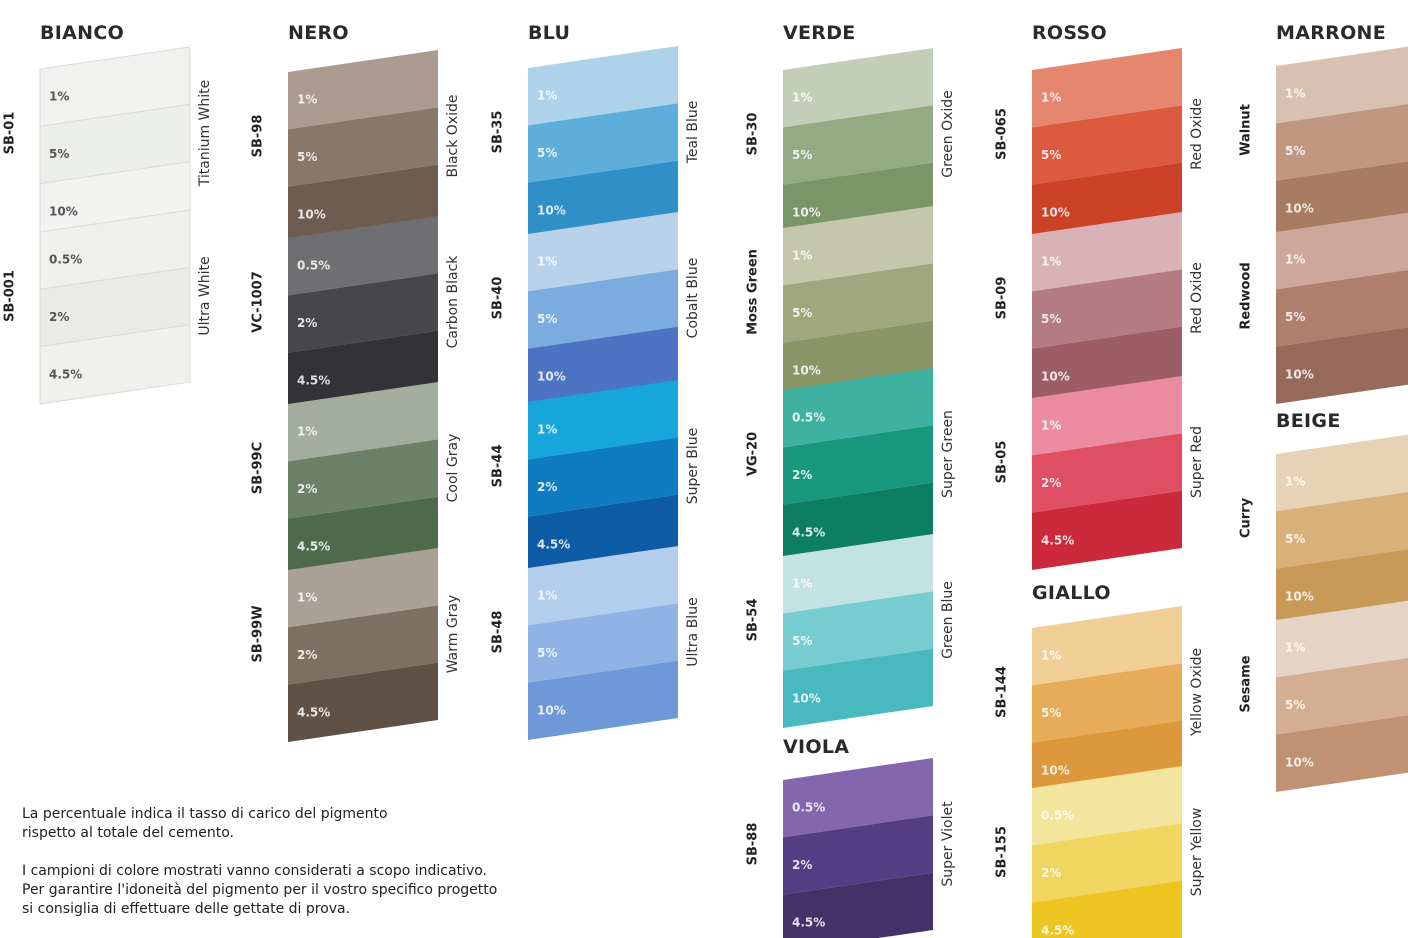 The image size is (1408, 938). Describe the element at coordinates (498, 298) in the screenshot. I see `swatch-code: SB-40` at that location.